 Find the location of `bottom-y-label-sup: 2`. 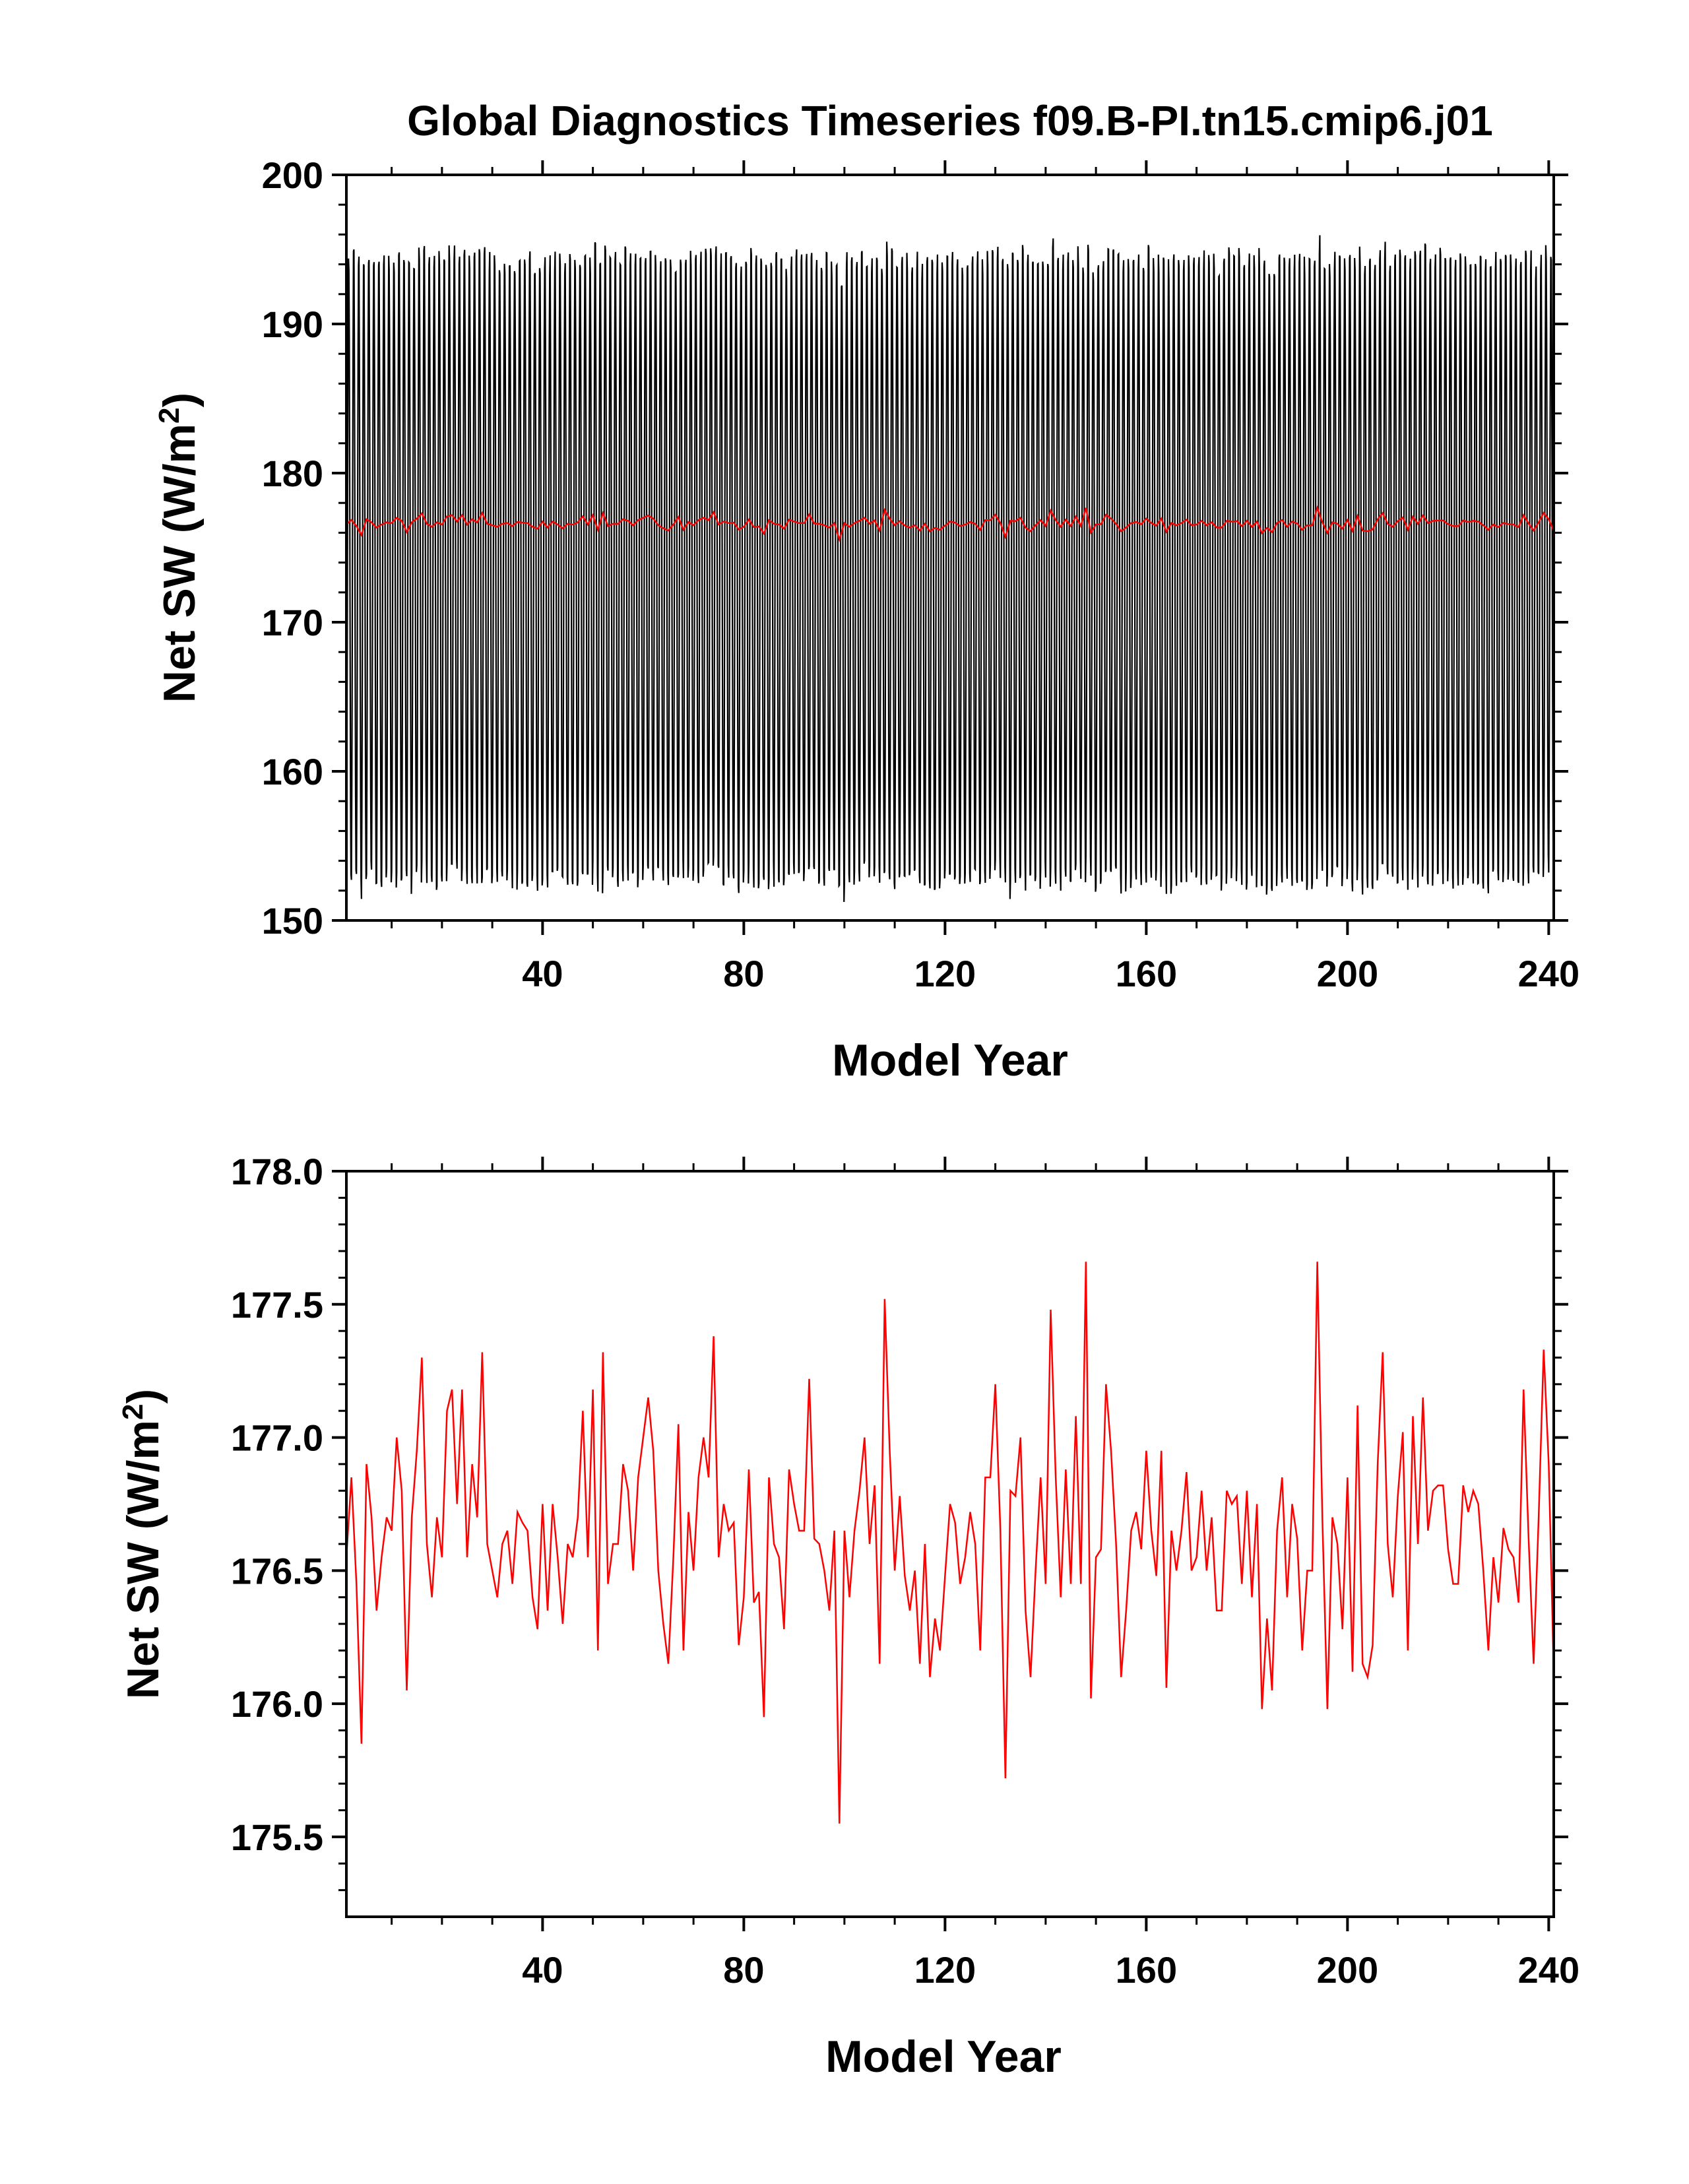

bottom-y-label-sup: 2 is located at coordinates (133, 1412).